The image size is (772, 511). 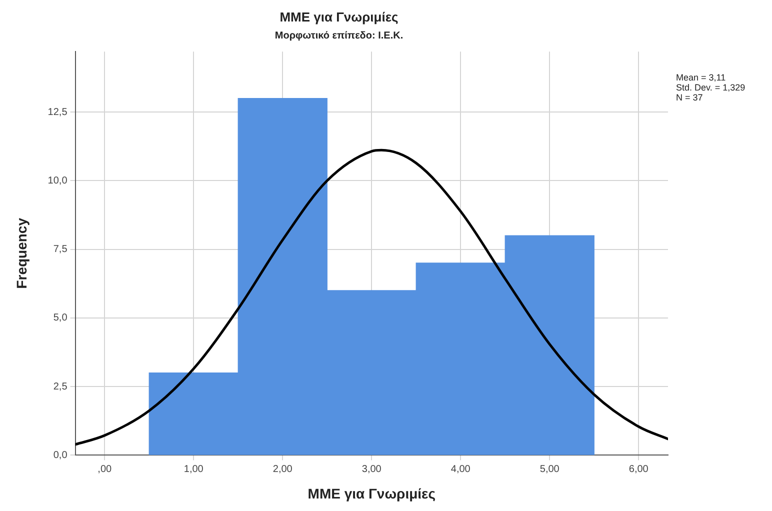 I want to click on text: Mean = 3,11, so click(x=701, y=77).